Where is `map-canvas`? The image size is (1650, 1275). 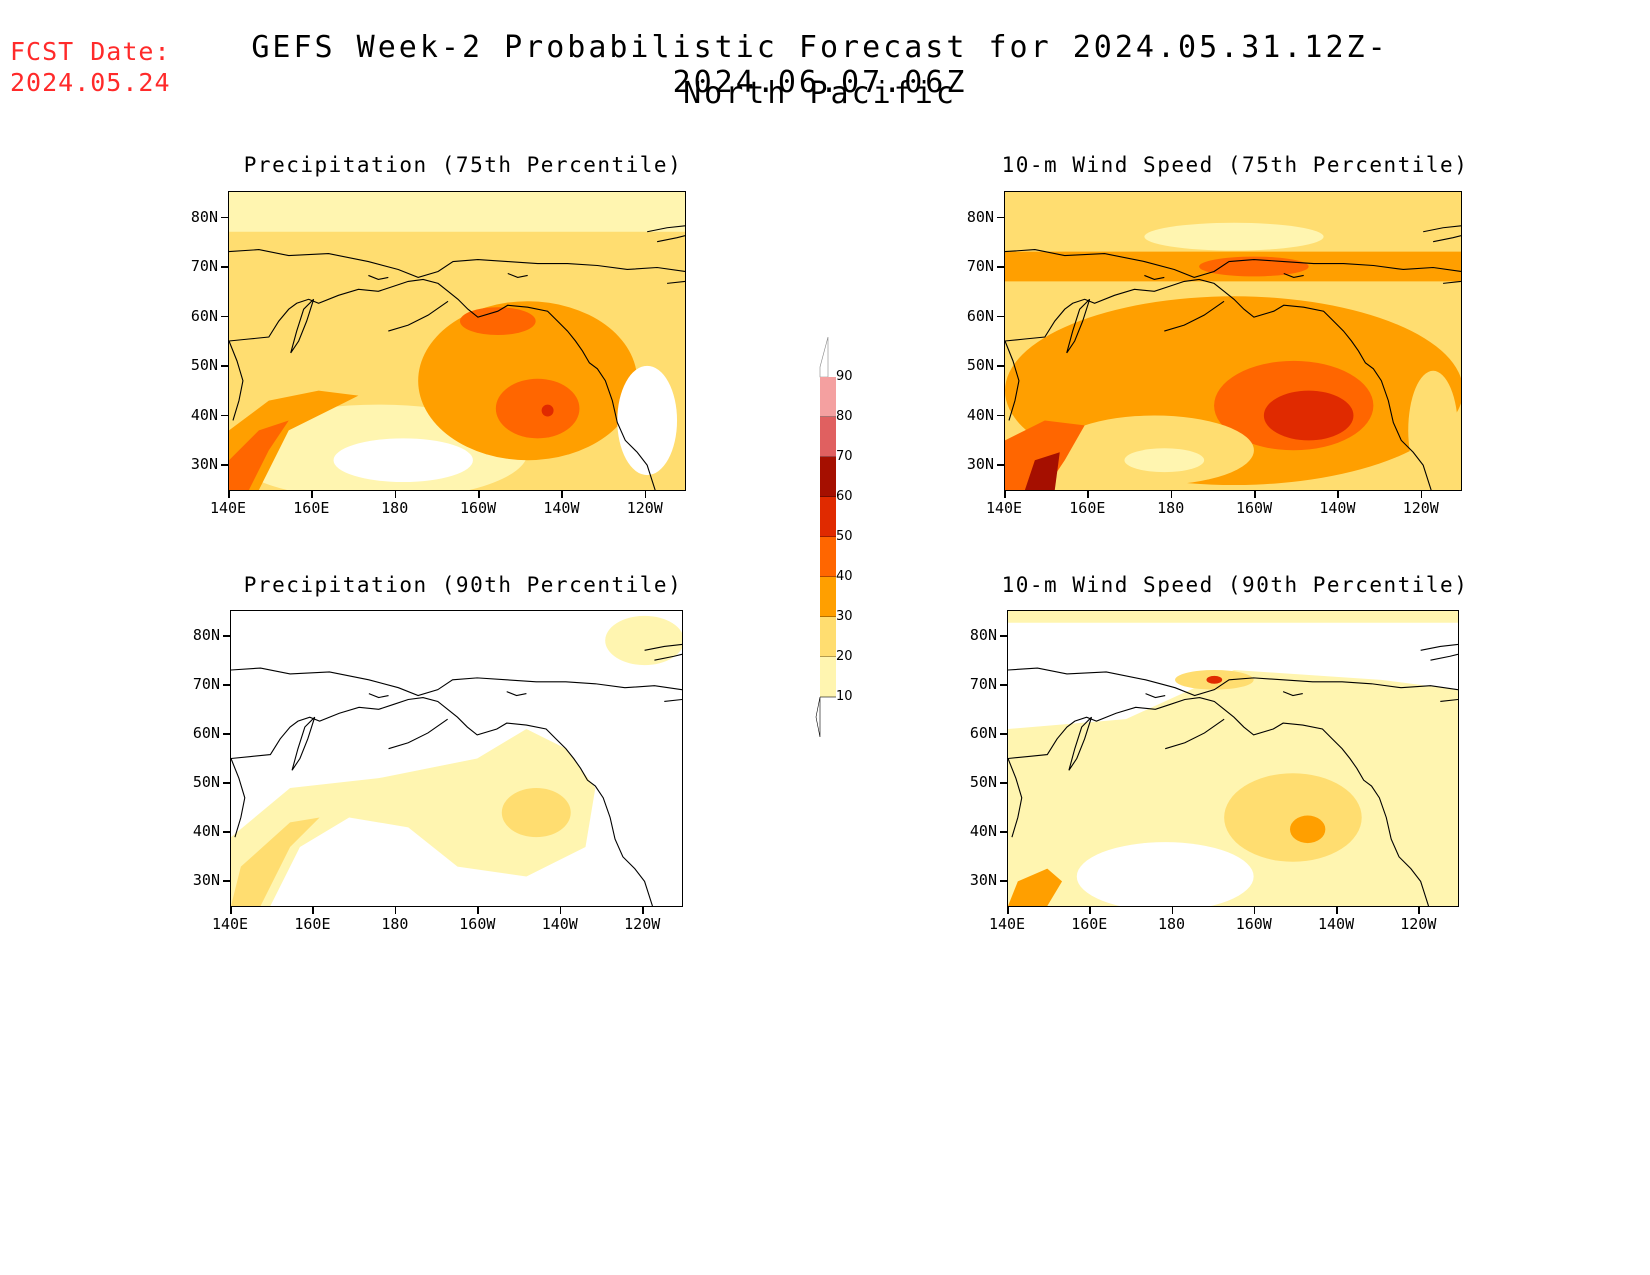 map-canvas is located at coordinates (456, 758).